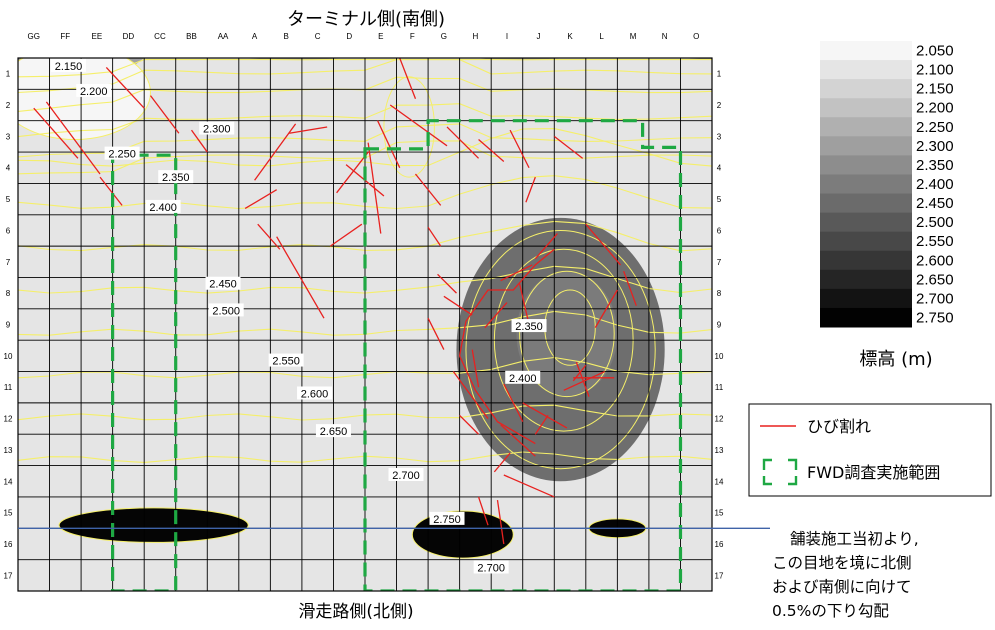  What do you see at coordinates (935, 165) in the screenshot?
I see `colorbar-value: 2.350` at bounding box center [935, 165].